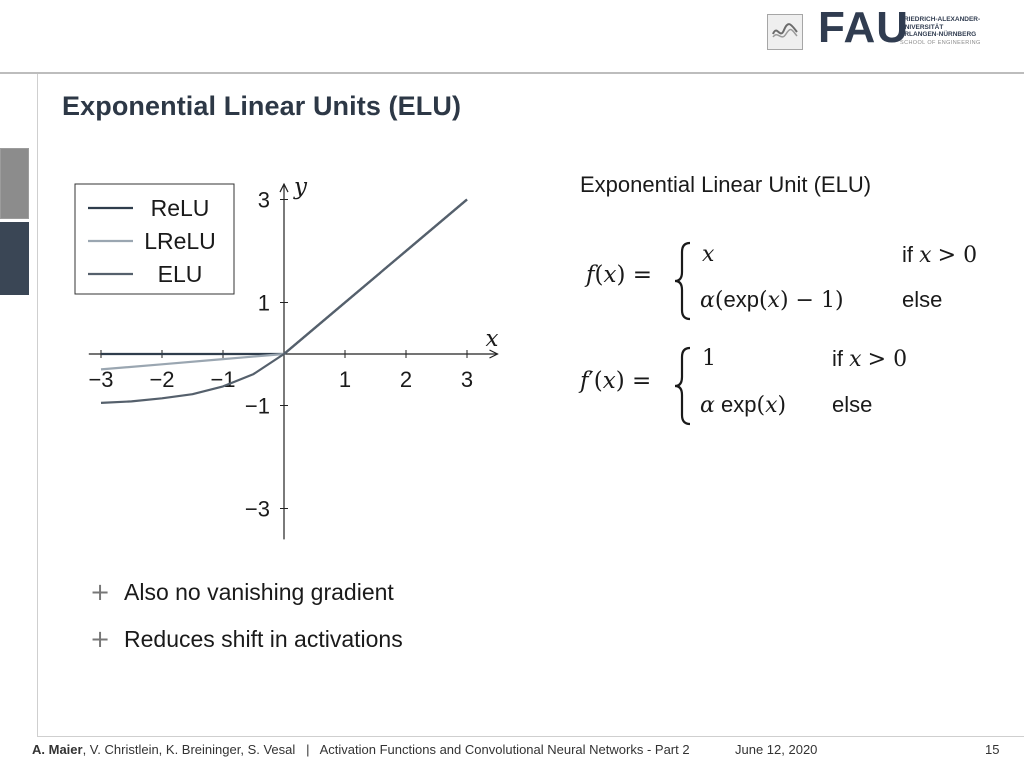  Describe the element at coordinates (707, 405) in the screenshot. I see `formula-fprime-alpha: α` at that location.